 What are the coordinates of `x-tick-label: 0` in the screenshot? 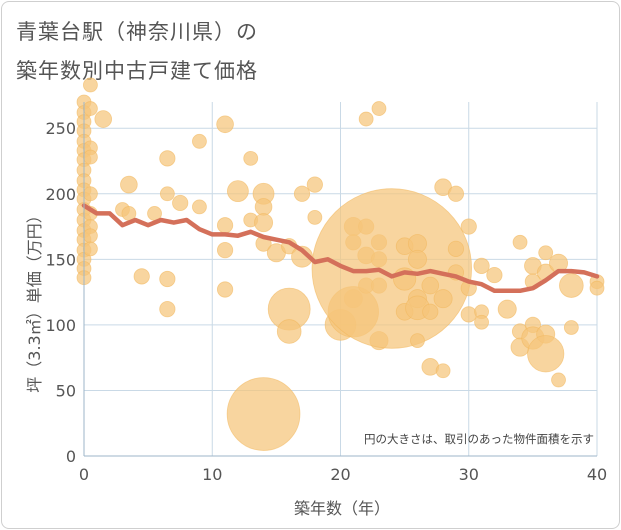 It's located at (84, 474).